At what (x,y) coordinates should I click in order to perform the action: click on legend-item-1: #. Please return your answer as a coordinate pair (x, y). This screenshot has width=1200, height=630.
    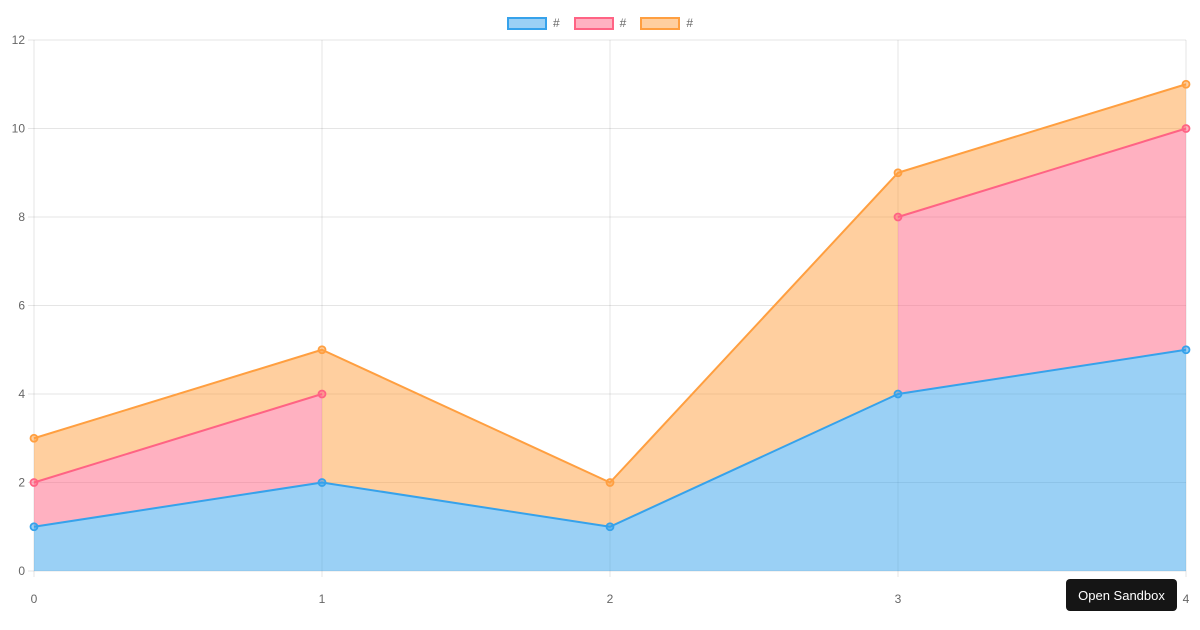
    Looking at the image, I should click on (600, 23).